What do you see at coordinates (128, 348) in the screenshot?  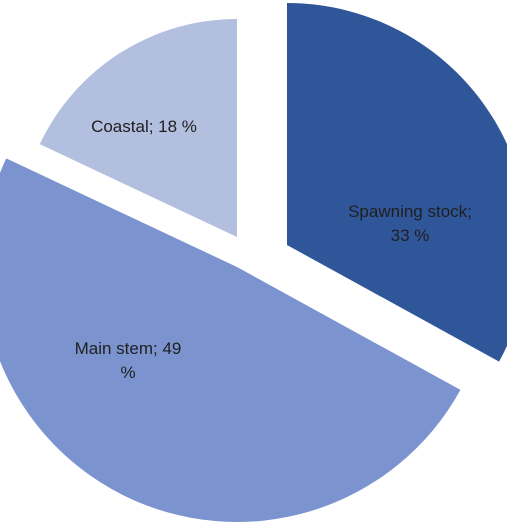 I see `slice-main-stem-label-line: Main stem; 49` at bounding box center [128, 348].